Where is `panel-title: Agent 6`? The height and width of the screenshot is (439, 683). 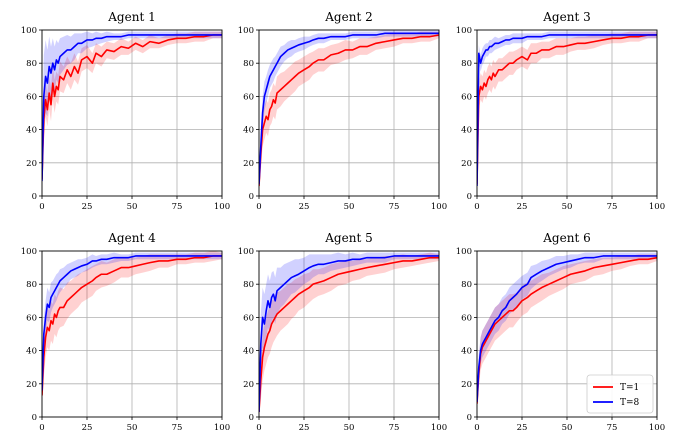 panel-title: Agent 6 is located at coordinates (566, 238).